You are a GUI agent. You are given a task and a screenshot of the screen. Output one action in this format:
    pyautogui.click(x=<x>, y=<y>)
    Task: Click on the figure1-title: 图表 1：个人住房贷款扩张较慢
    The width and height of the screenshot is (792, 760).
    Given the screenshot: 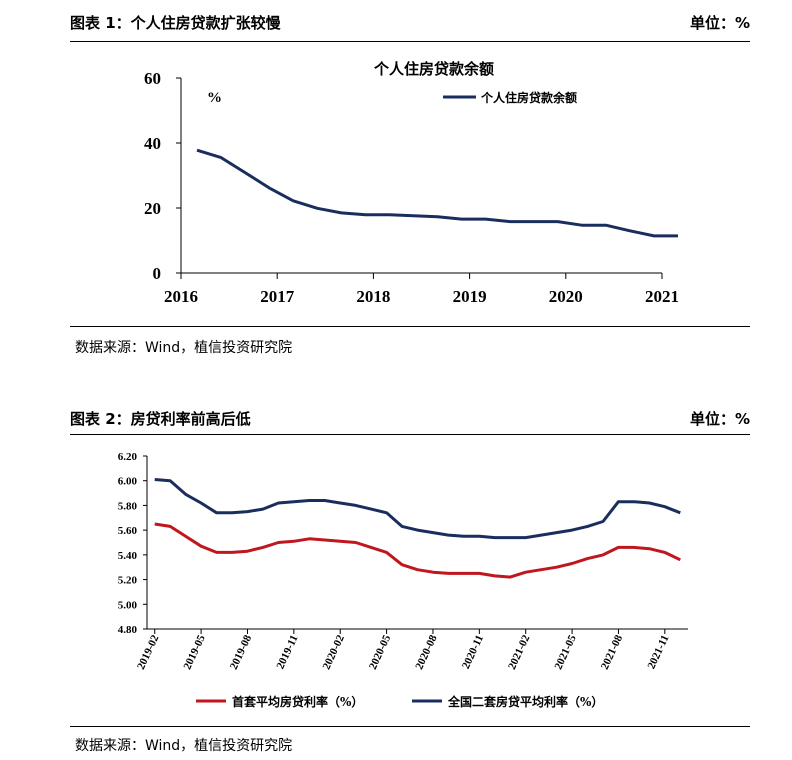 What is the action you would take?
    pyautogui.click(x=175, y=23)
    